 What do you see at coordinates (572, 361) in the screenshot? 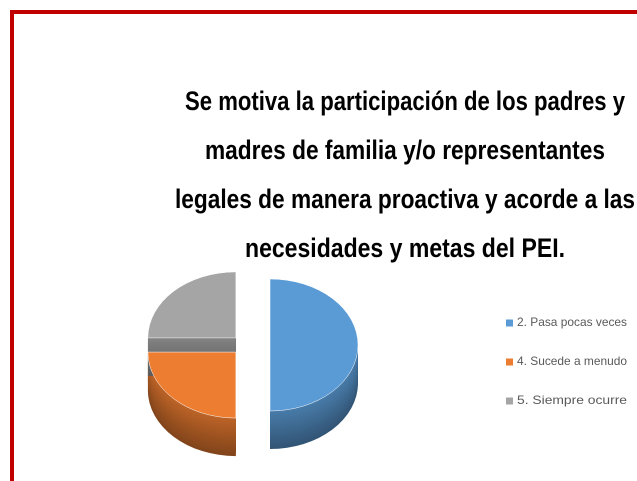
I see `legend-label: 4. Sucede a menudo` at bounding box center [572, 361].